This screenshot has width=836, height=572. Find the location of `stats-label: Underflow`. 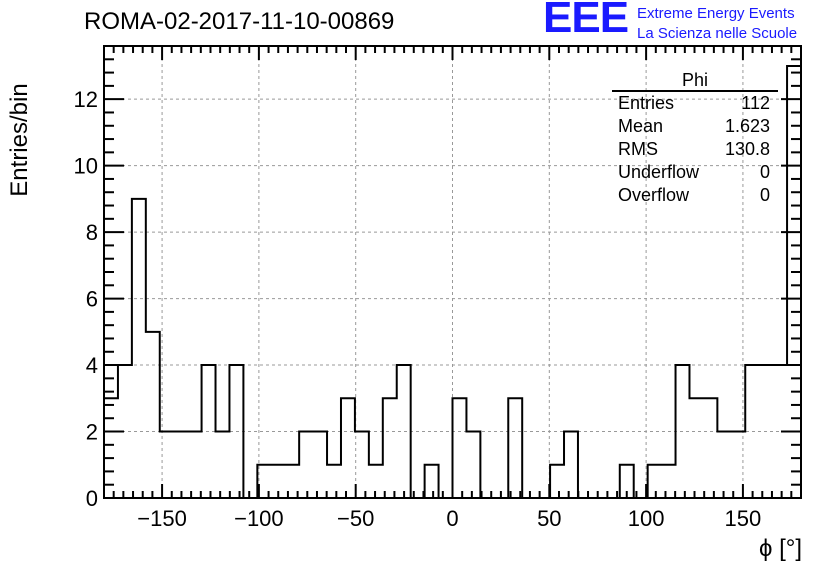

stats-label: Underflow is located at coordinates (659, 172).